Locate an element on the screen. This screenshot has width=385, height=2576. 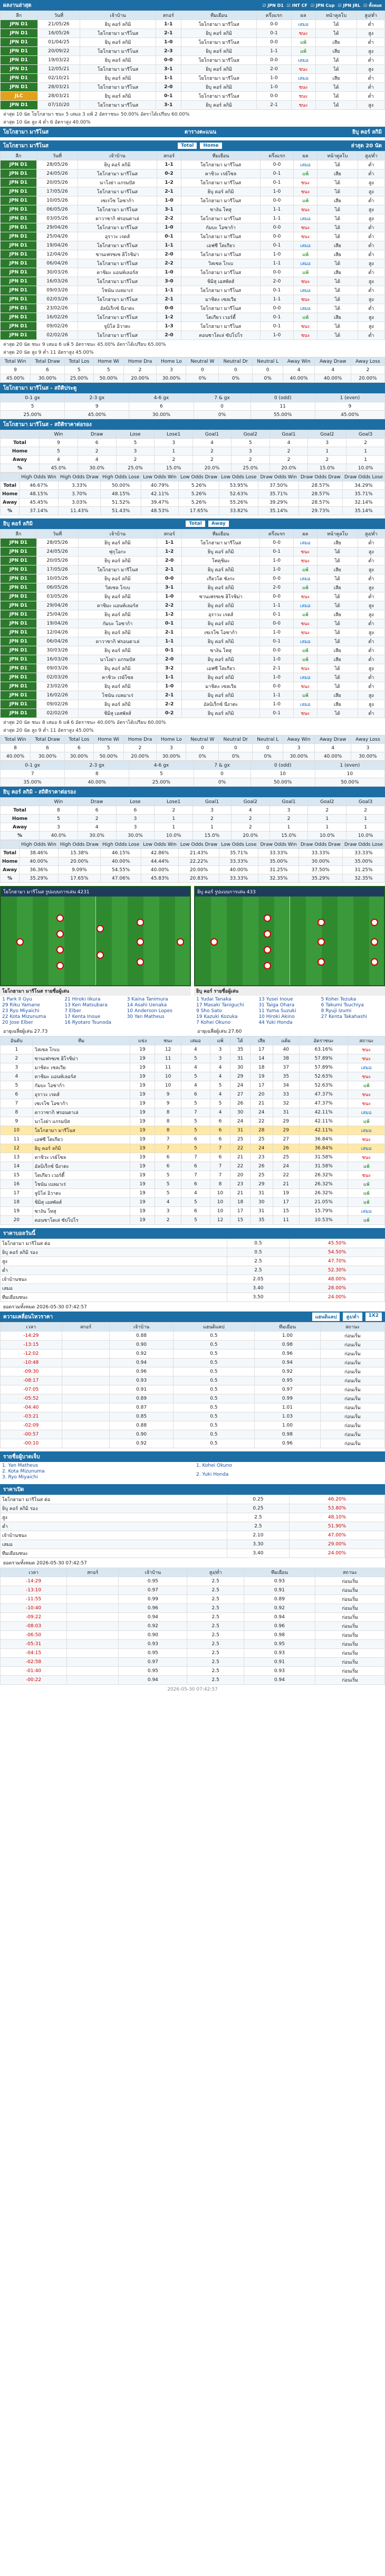
home-recent-filter: ล่าสุด 20 นัด is located at coordinates (366, 146).